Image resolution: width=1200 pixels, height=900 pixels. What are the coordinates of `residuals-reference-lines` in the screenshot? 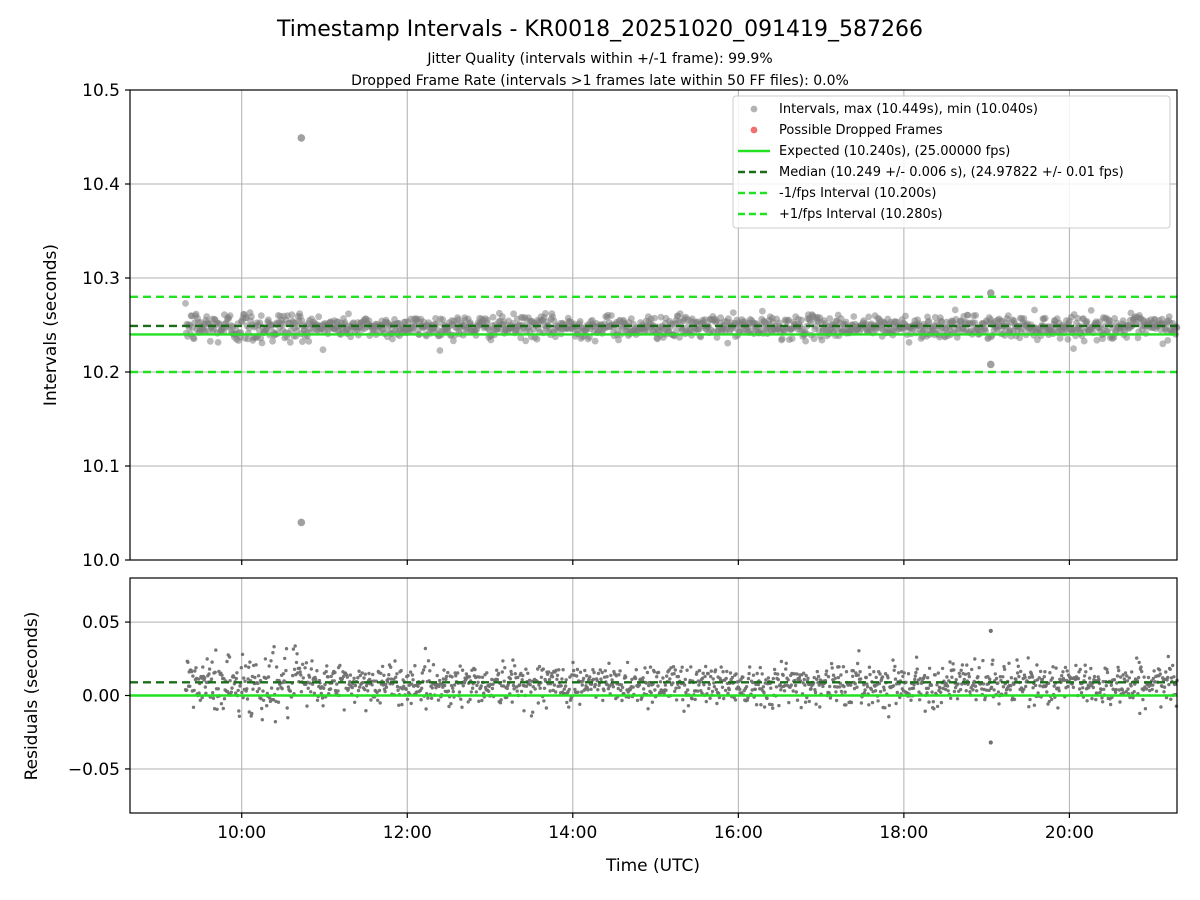 It's located at (653, 689).